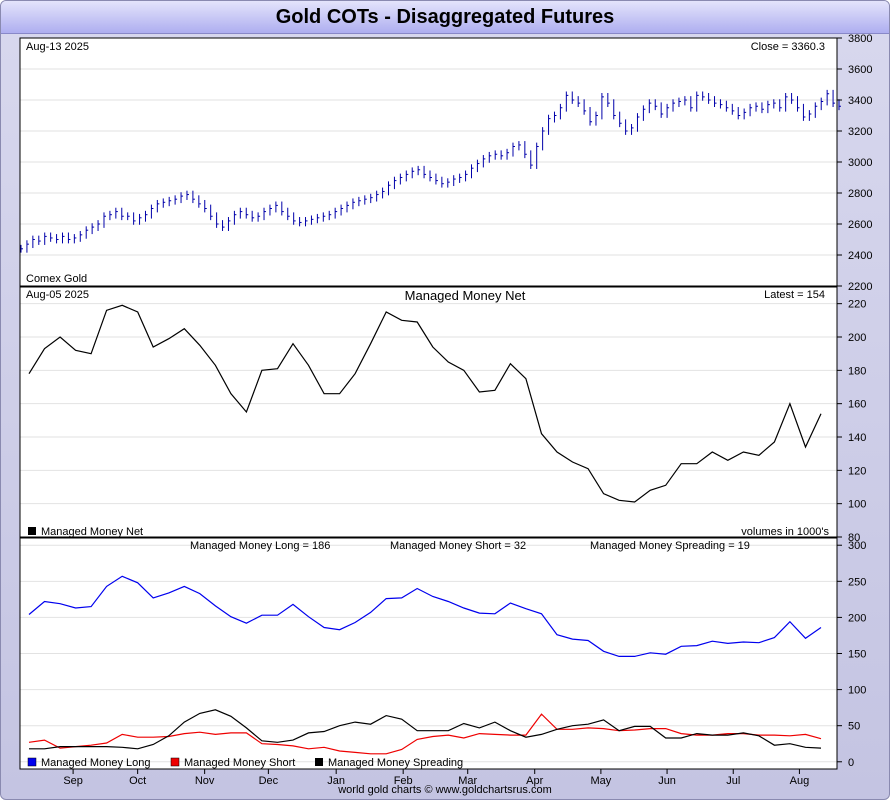 This screenshot has height=800, width=890. Describe the element at coordinates (857, 305) in the screenshot. I see `y-tick-label: 220` at that location.